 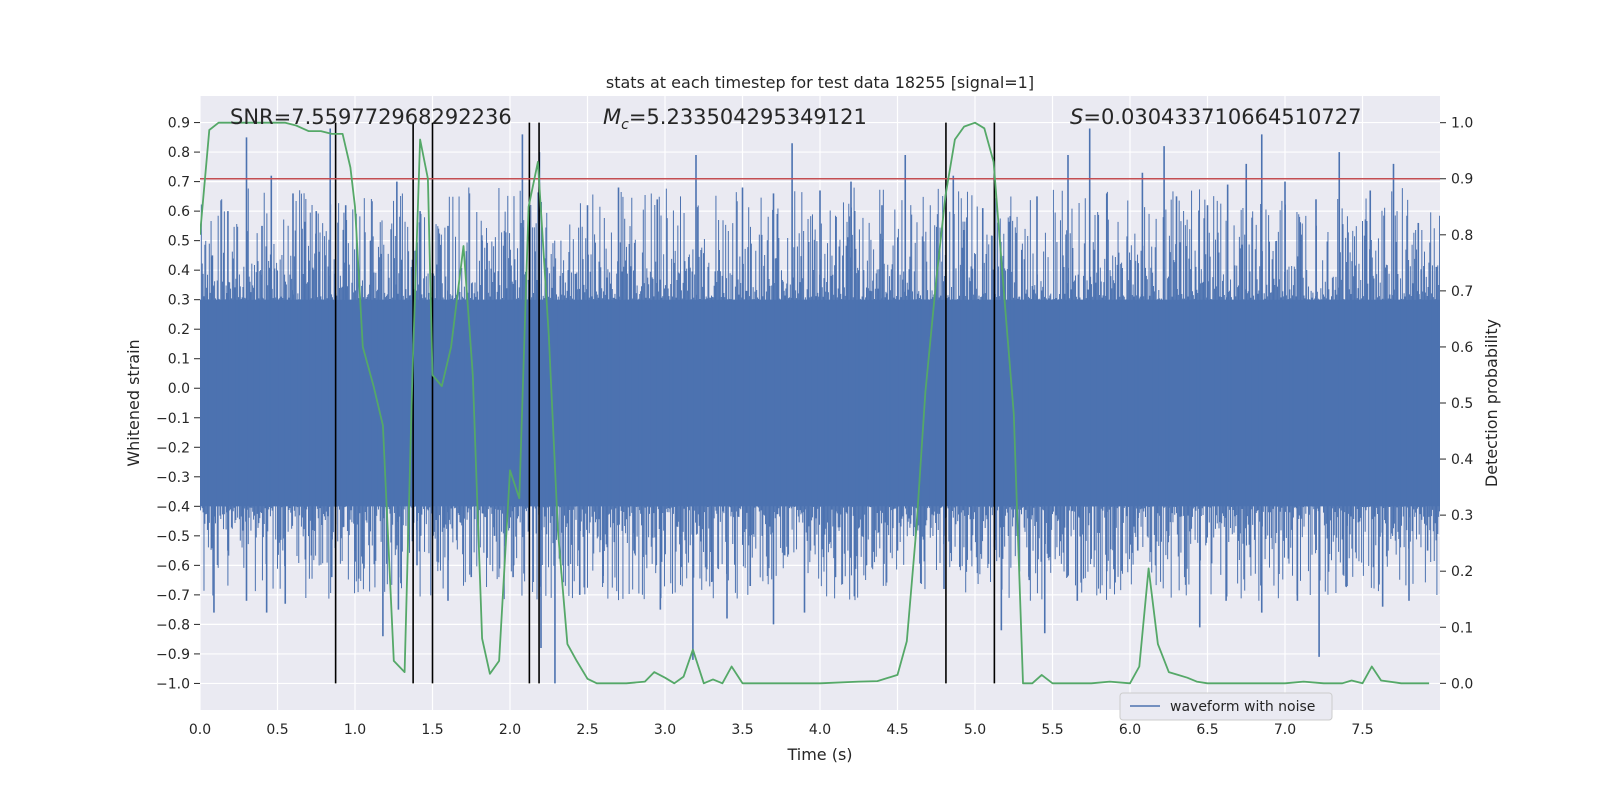 I want to click on left-axis-label: Whitened strain, so click(x=133, y=402).